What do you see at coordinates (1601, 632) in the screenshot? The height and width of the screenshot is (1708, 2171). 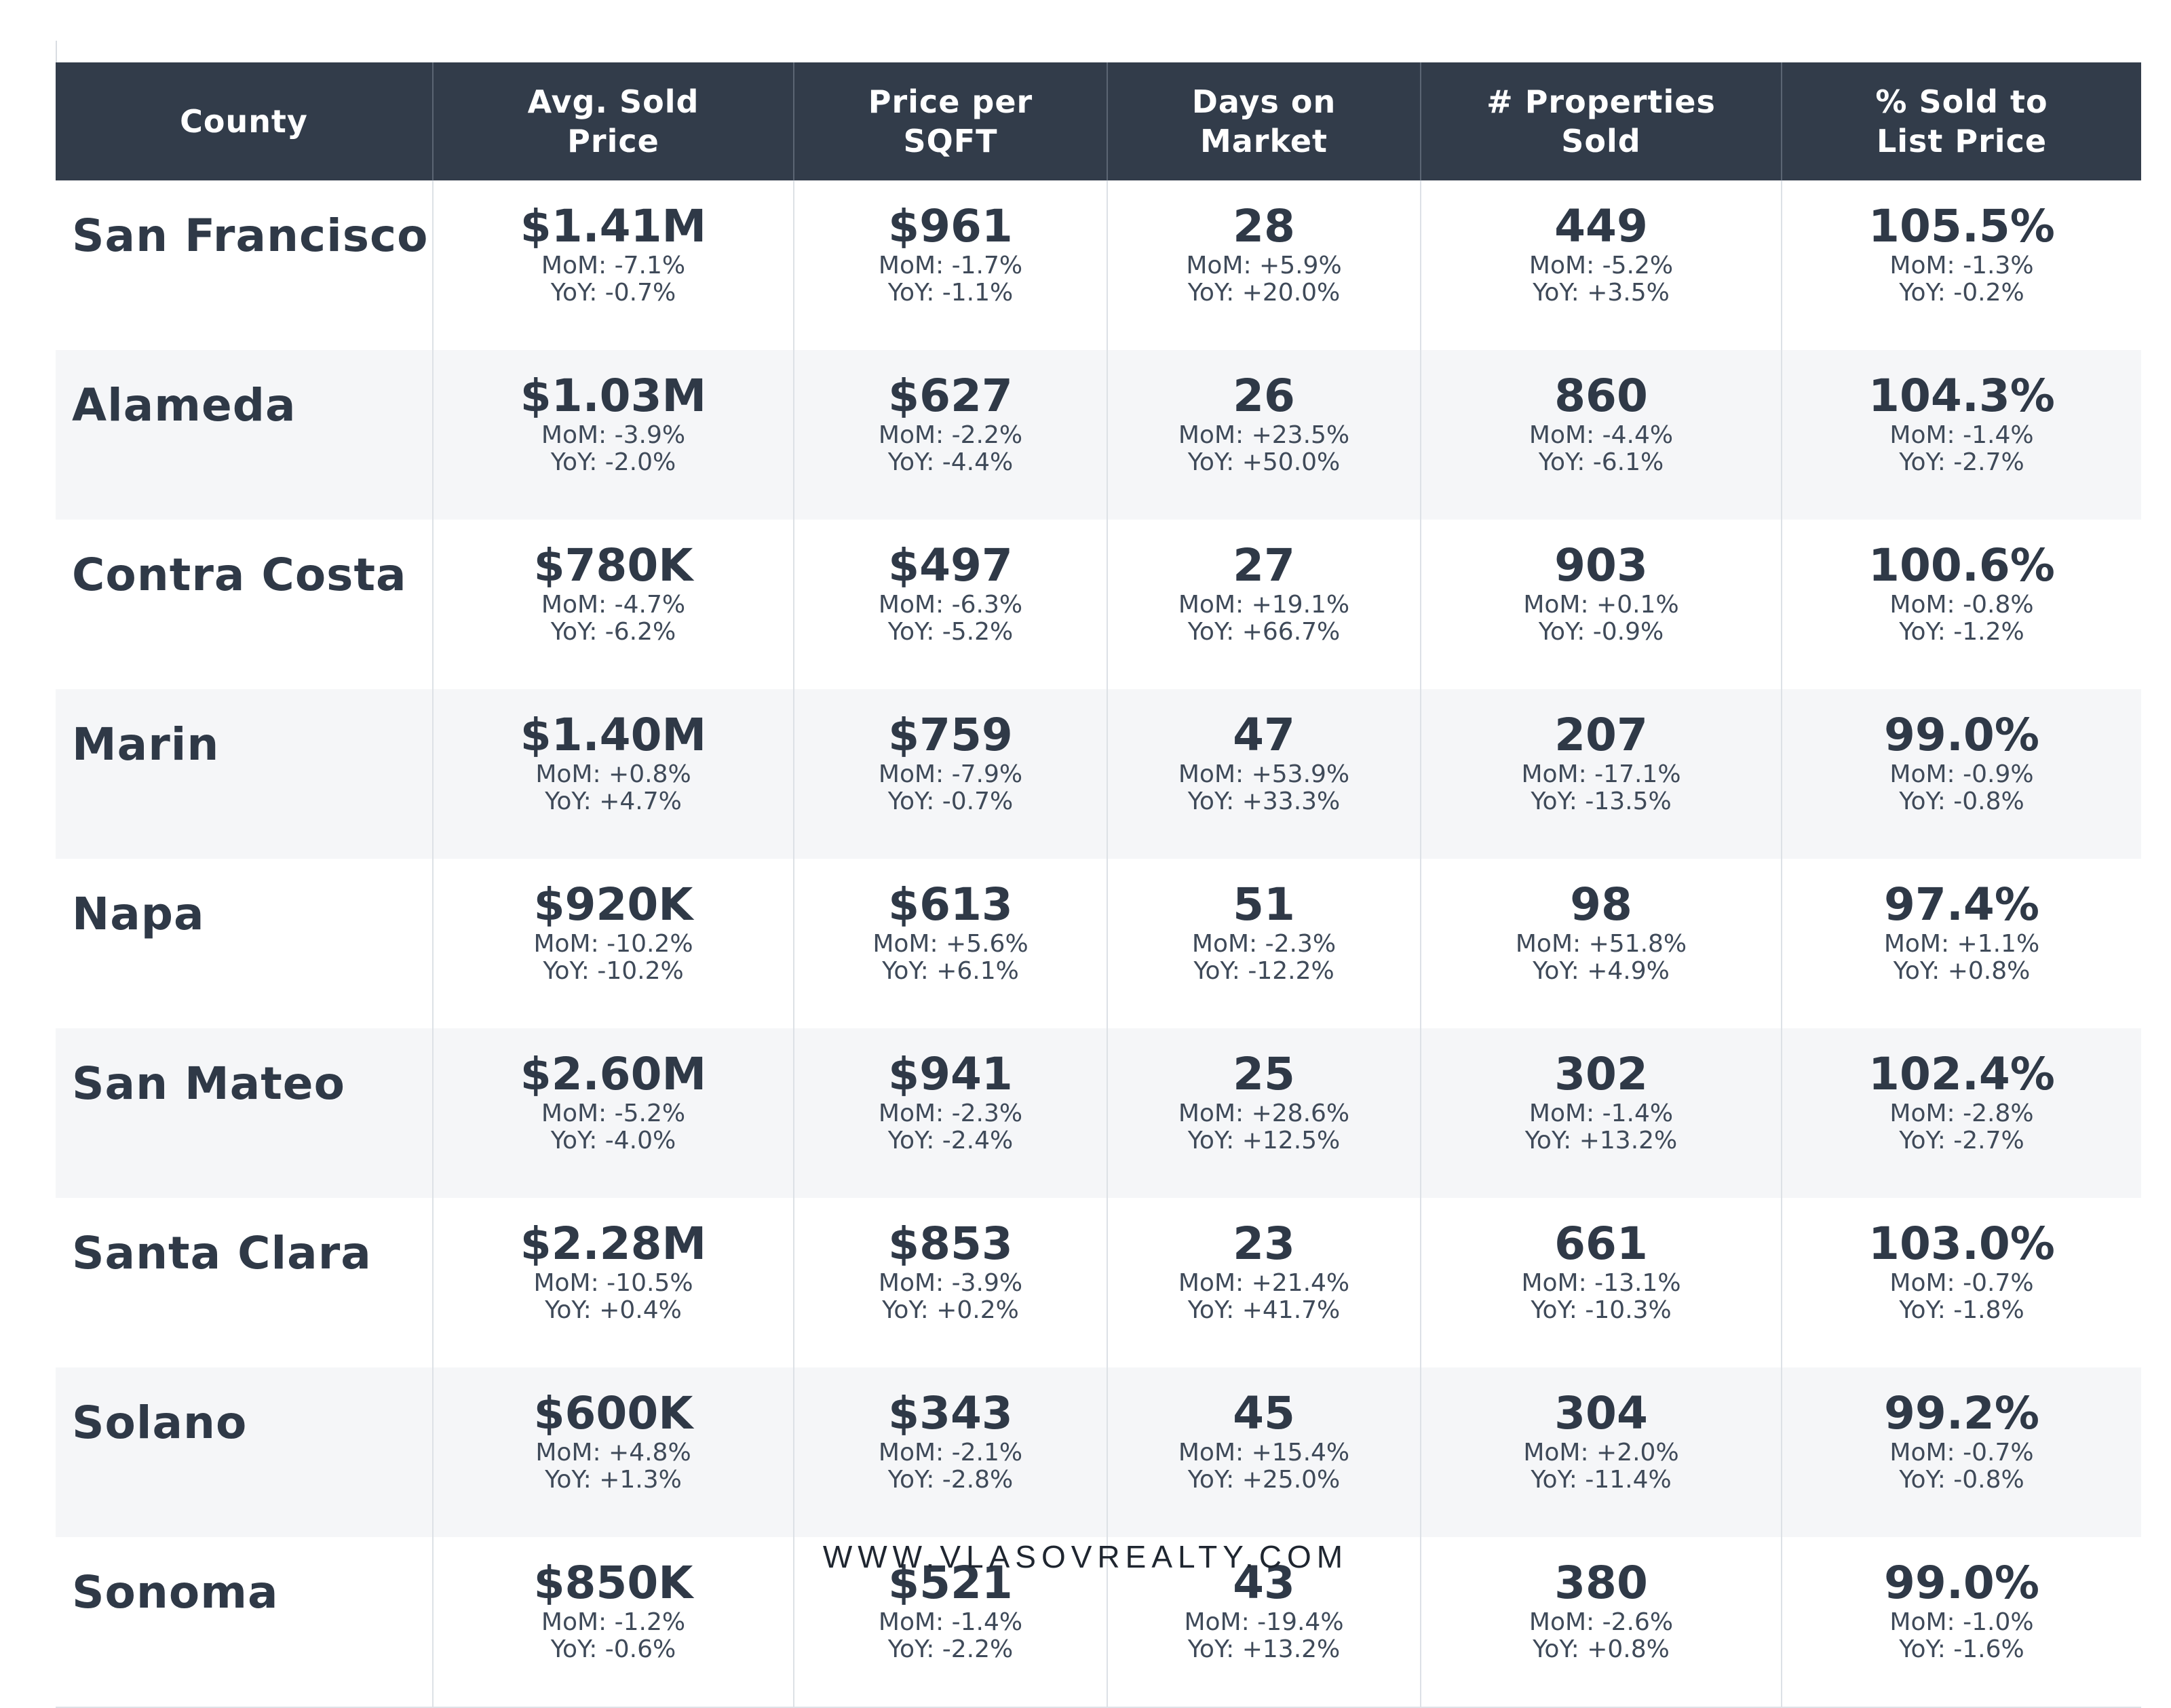 I see `yoy-change: YoY: -0.9%` at bounding box center [1601, 632].